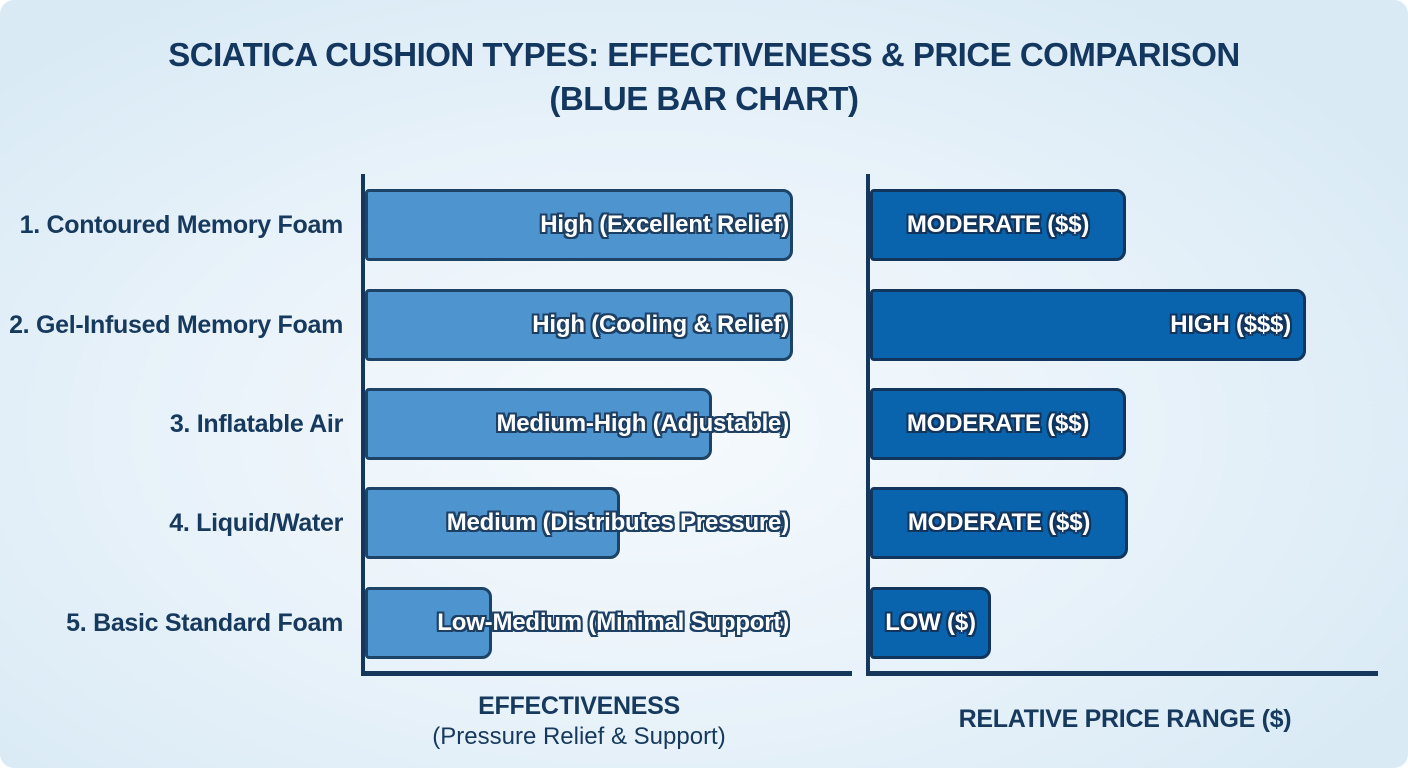  I want to click on effectiveness-bar-label: Medium (Distributes Pressure), so click(617, 522).